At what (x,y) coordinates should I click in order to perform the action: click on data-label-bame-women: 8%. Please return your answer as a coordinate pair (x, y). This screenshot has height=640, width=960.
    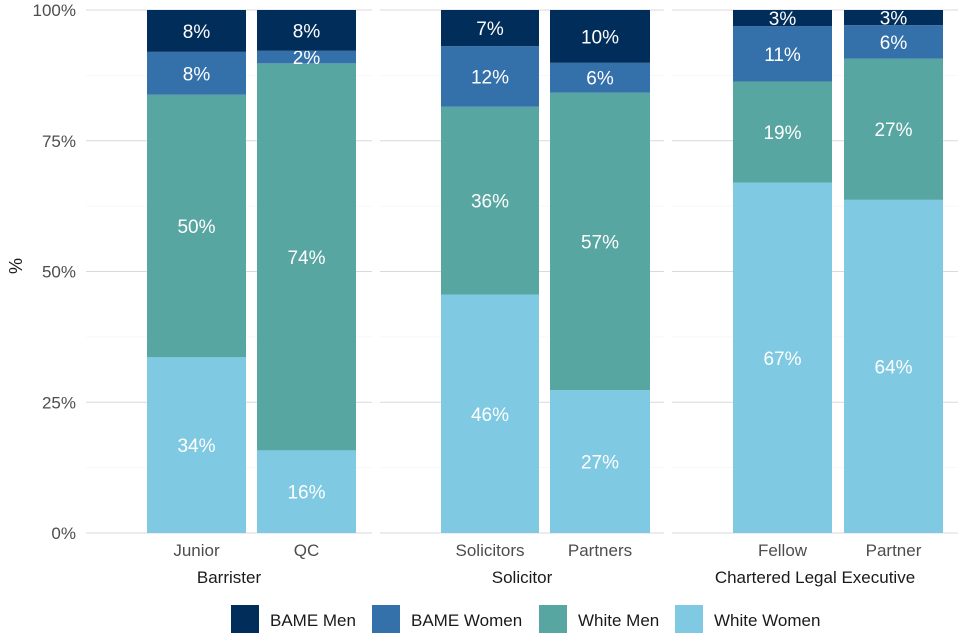
    Looking at the image, I should click on (197, 74).